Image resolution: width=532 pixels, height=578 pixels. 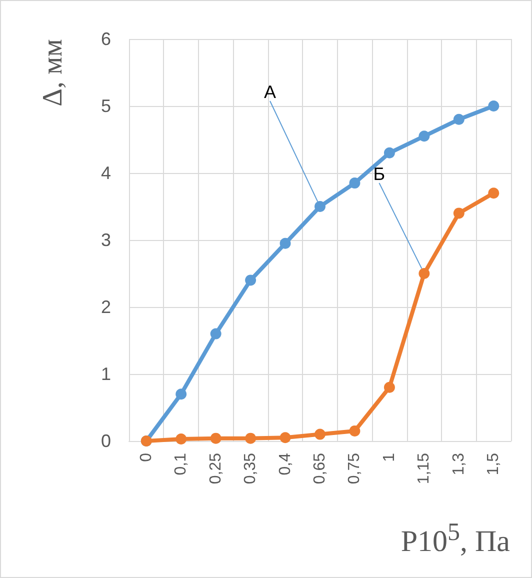 I want to click on x-axis-title: P10$^{5}$, Па, so click(x=455, y=538).